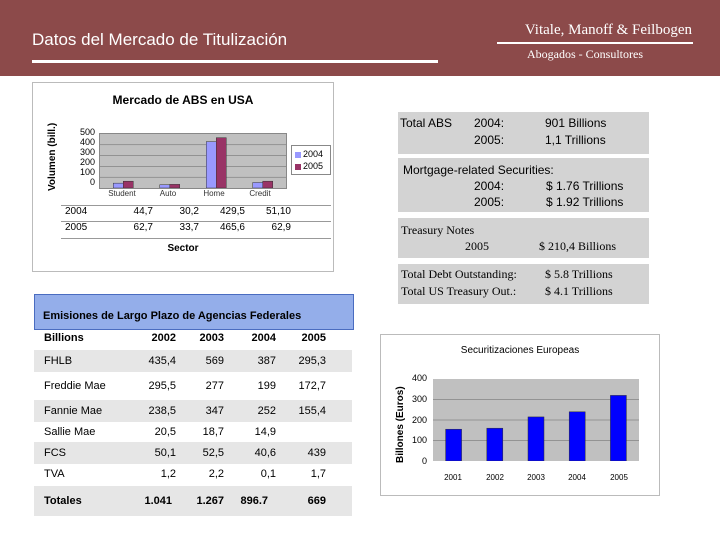 This screenshot has width=720, height=540. What do you see at coordinates (76, 211) in the screenshot?
I see `abs-table-row-label: 2004` at bounding box center [76, 211].